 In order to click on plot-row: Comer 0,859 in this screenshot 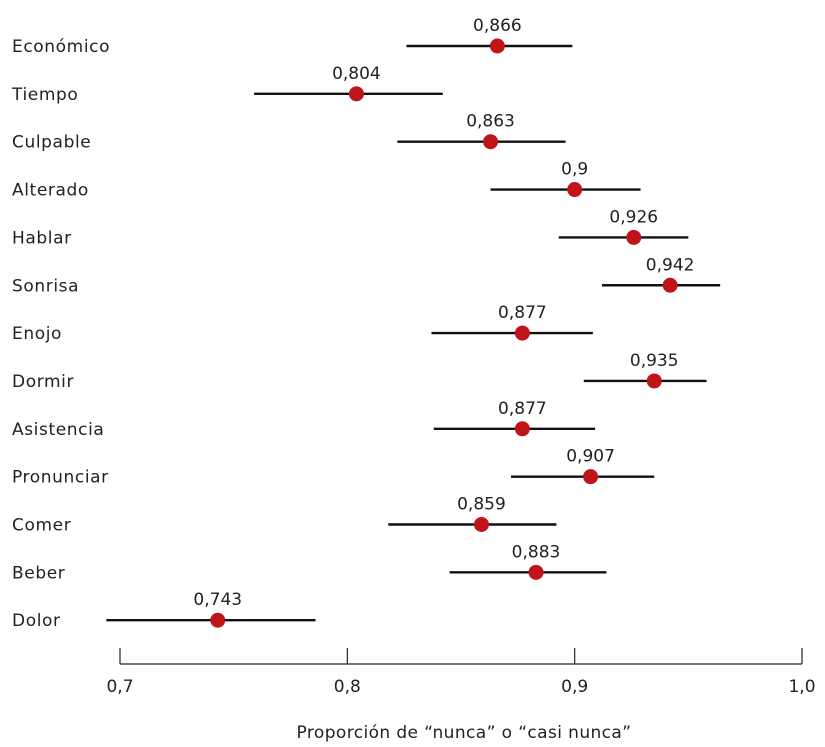, I will do `click(284, 515)`.